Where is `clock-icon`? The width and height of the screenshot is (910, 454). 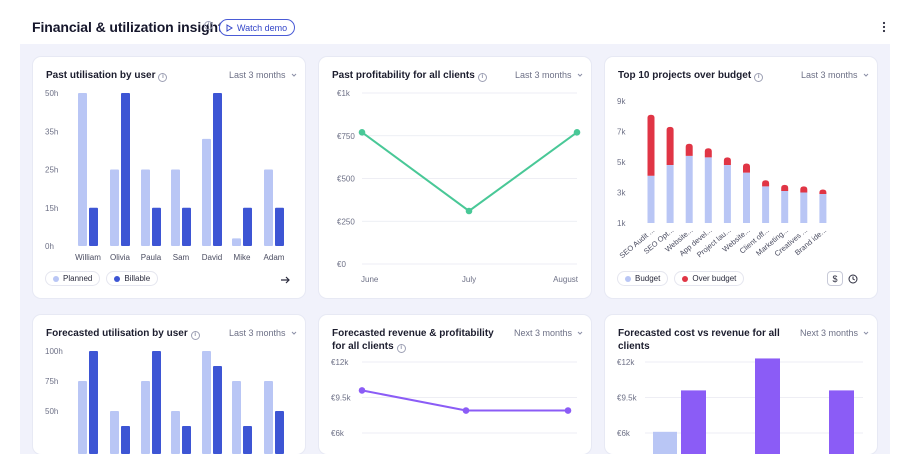 clock-icon is located at coordinates (853, 278).